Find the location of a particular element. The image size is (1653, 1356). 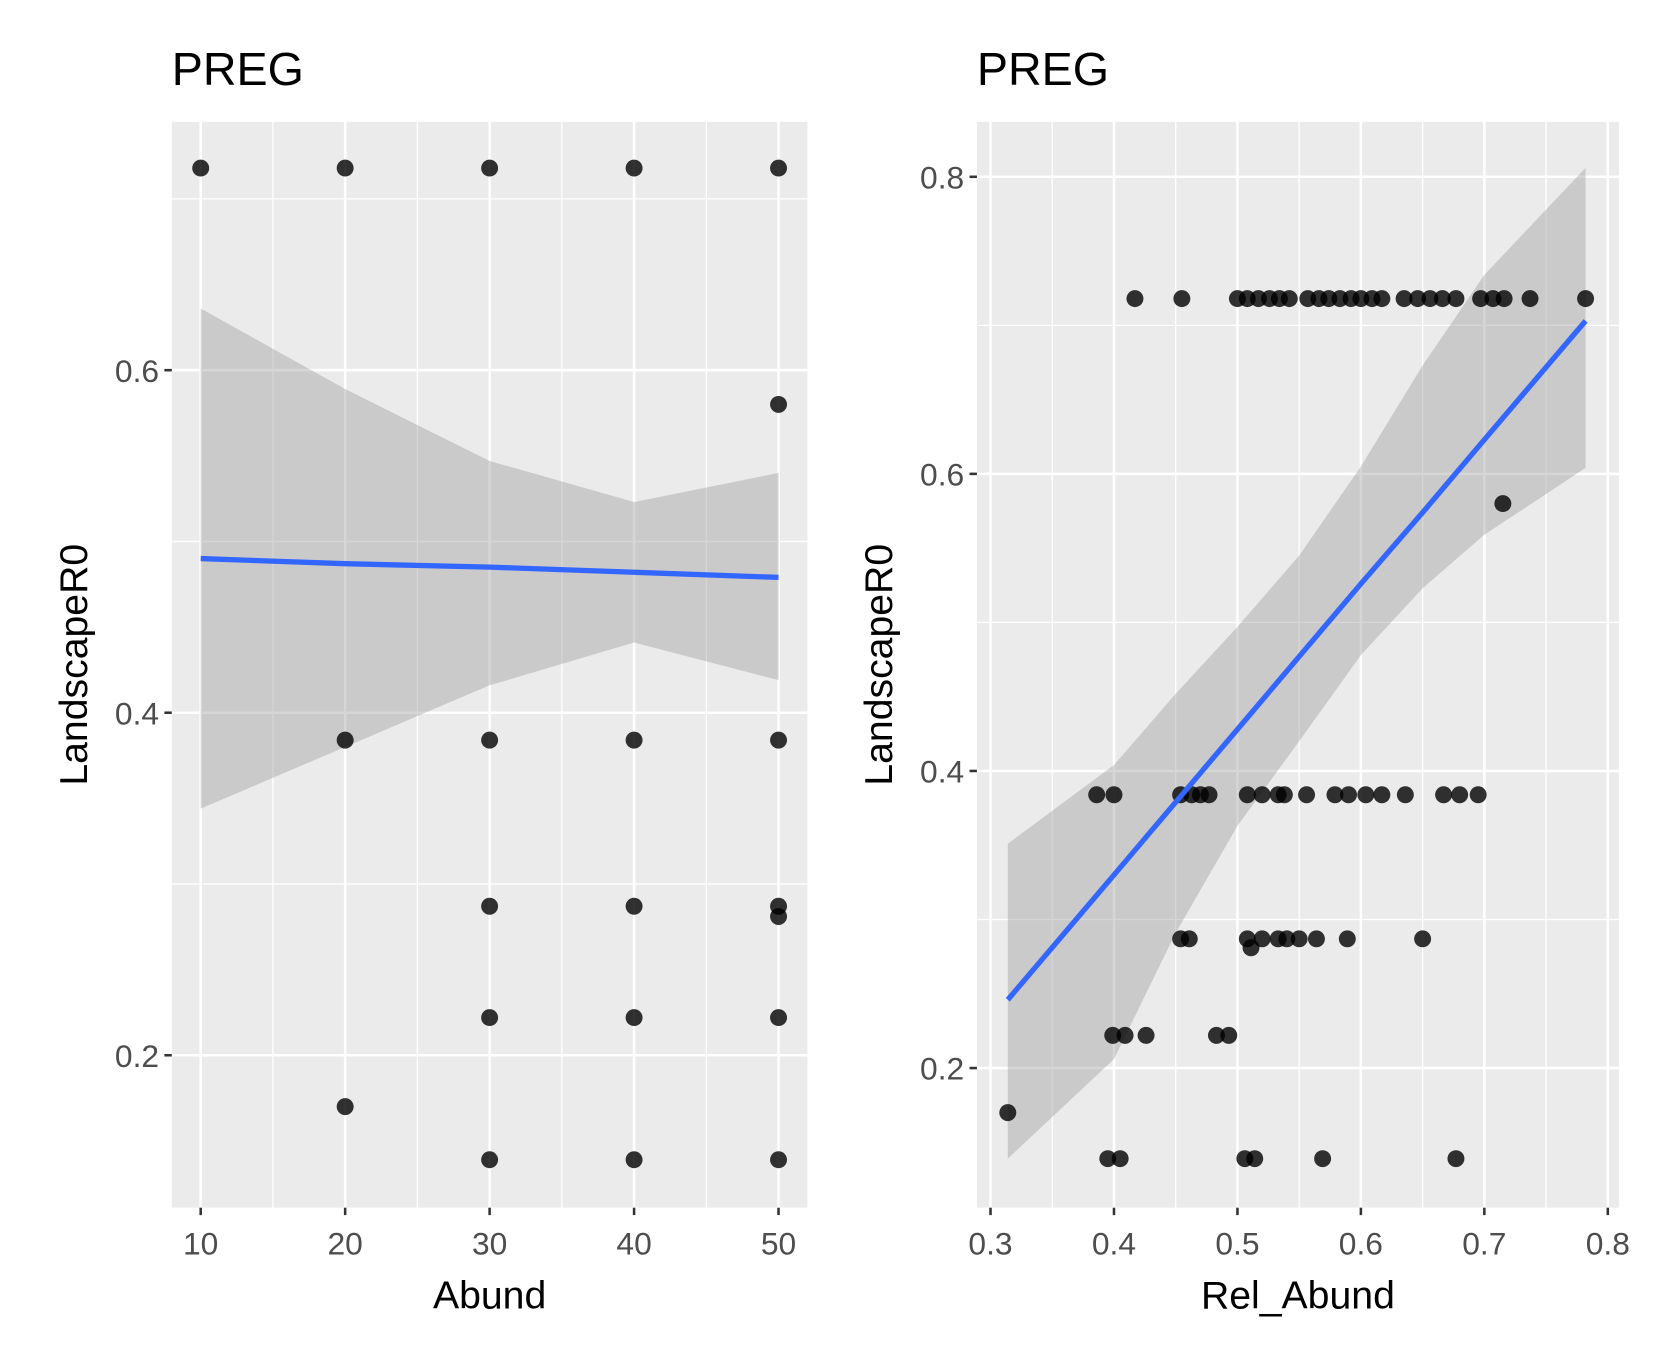

y-tick-label: 0.8 is located at coordinates (942, 177).